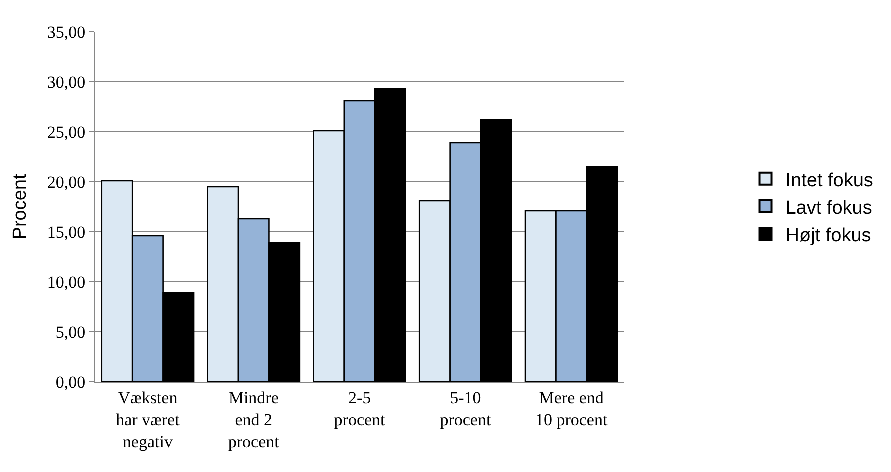 The image size is (891, 472). What do you see at coordinates (829, 236) in the screenshot?
I see `legend-label: Højt fokus` at bounding box center [829, 236].